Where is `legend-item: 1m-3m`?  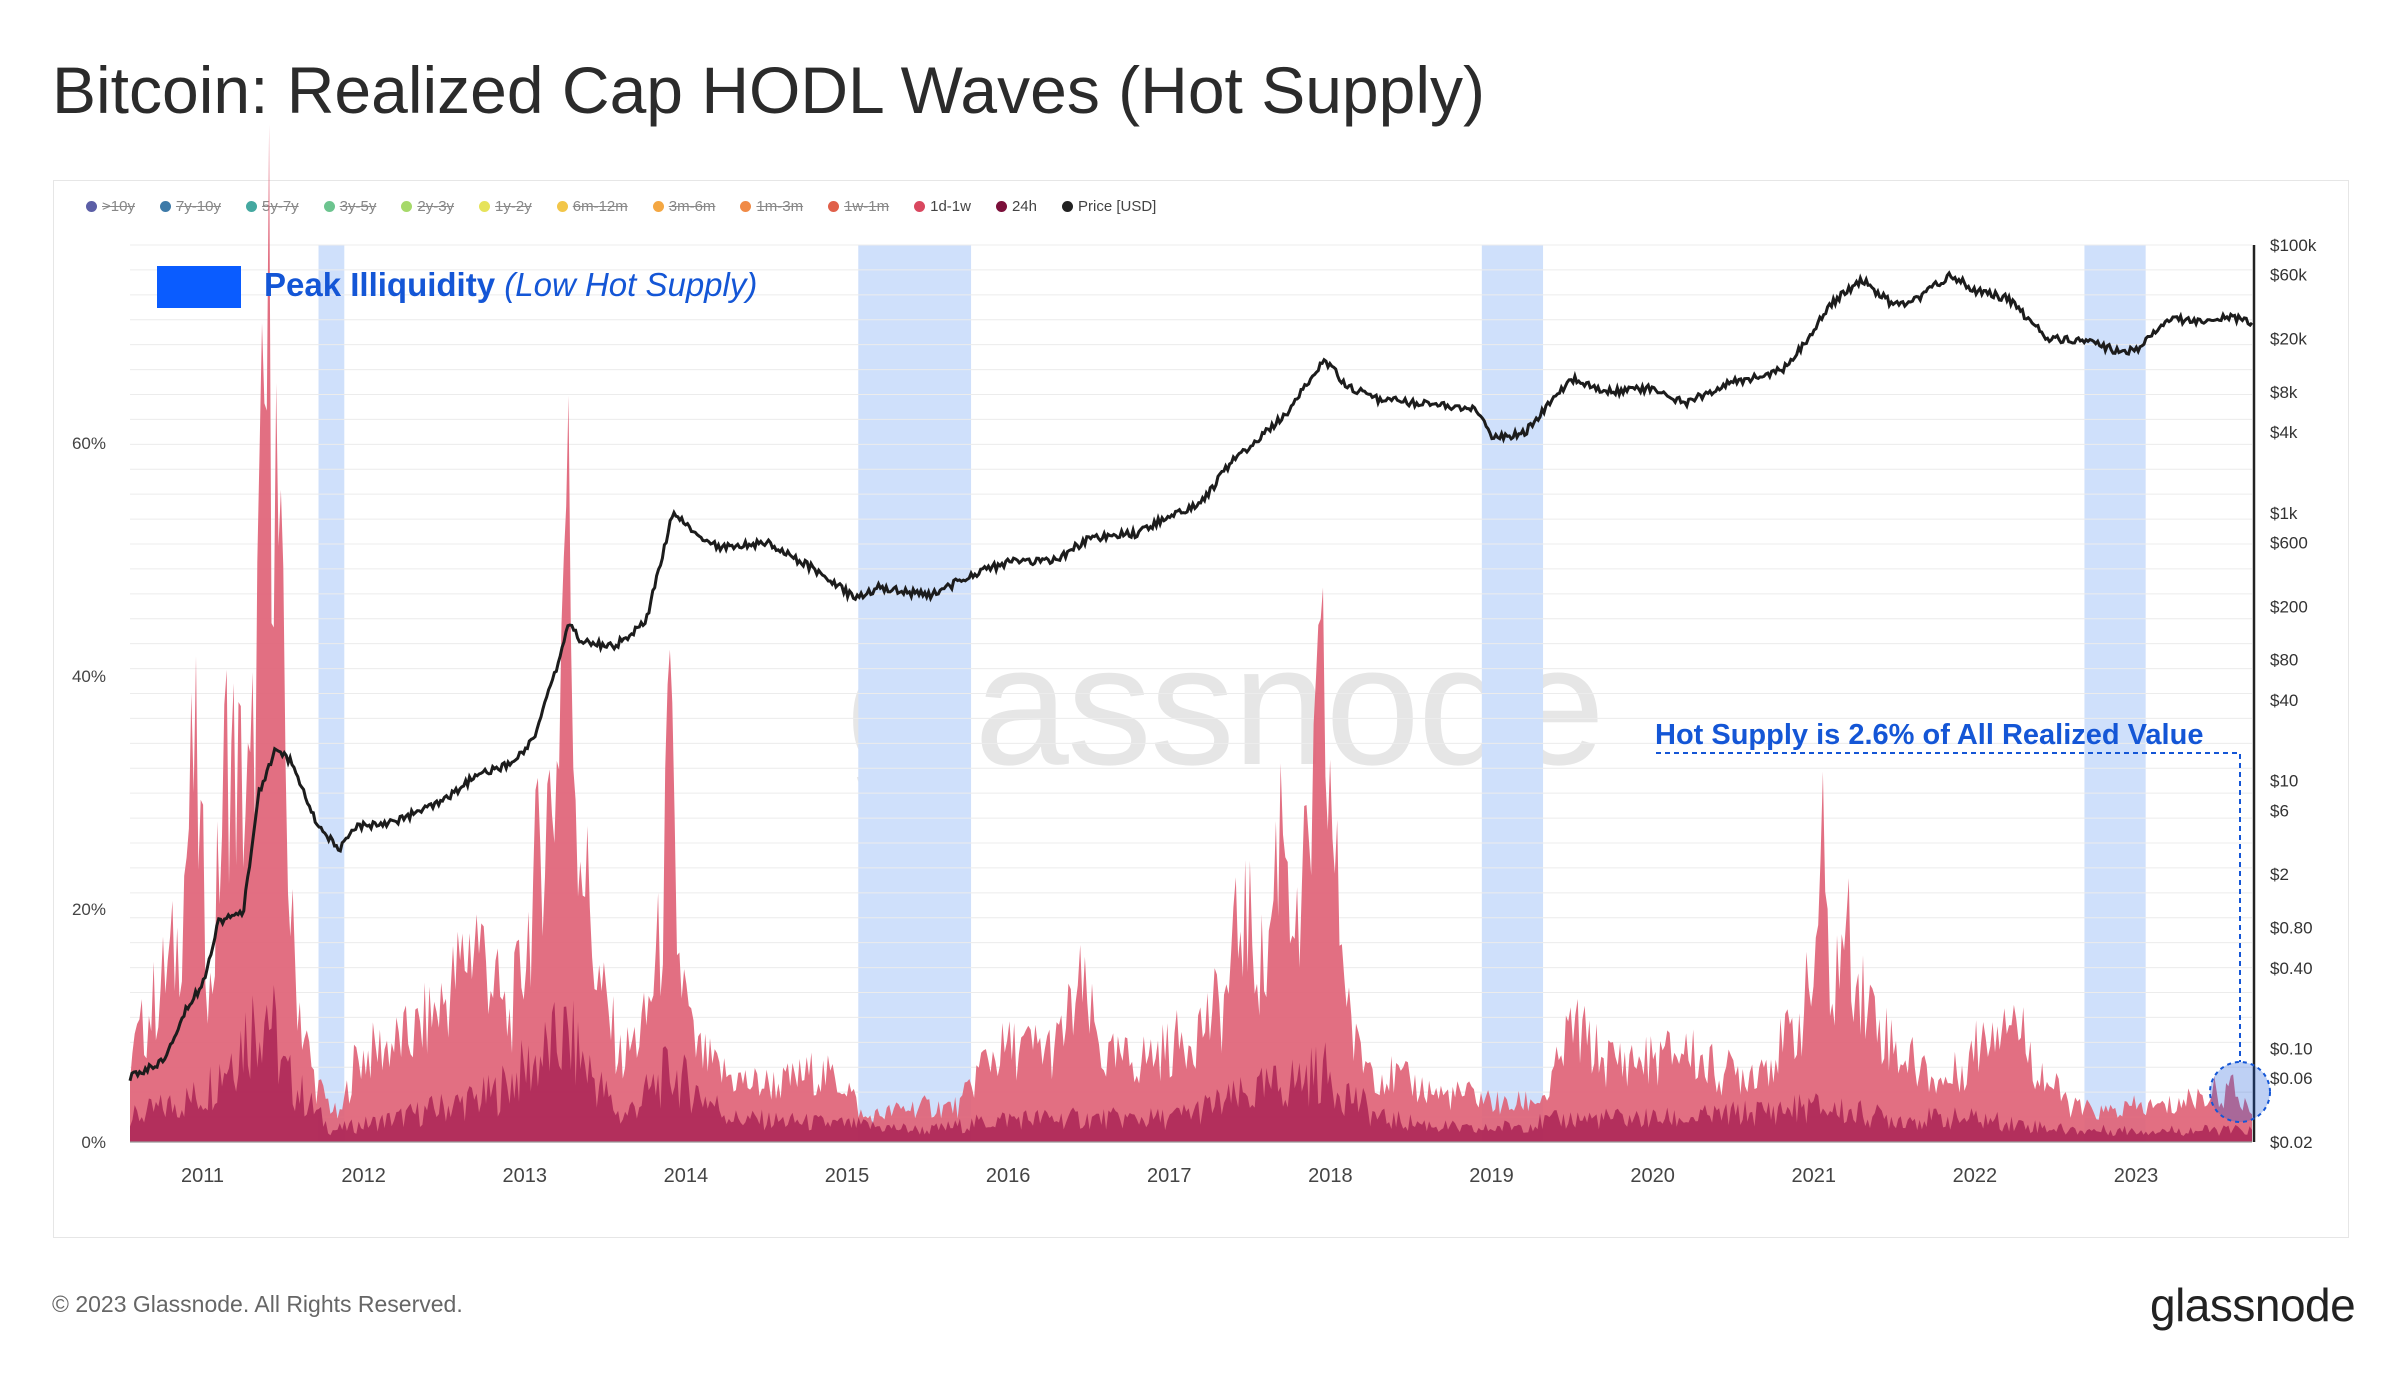 legend-item: 1m-3m is located at coordinates (771, 206).